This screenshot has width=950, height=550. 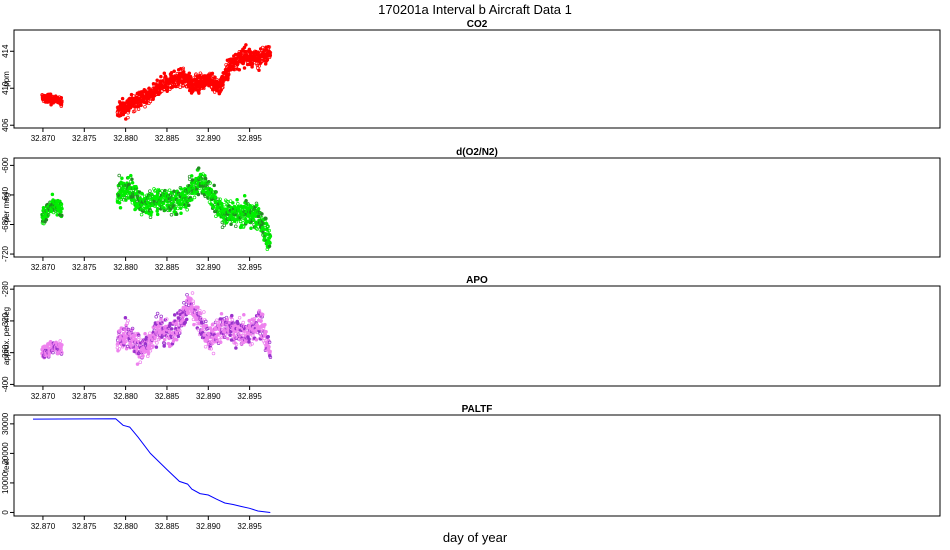 What do you see at coordinates (156, 328) in the screenshot?
I see `data-points` at bounding box center [156, 328].